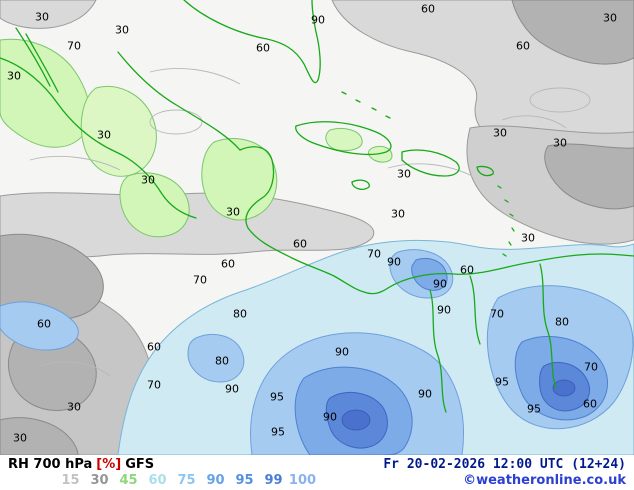 This screenshot has width=634, height=490. I want to click on legend-value: 95, so click(244, 480).